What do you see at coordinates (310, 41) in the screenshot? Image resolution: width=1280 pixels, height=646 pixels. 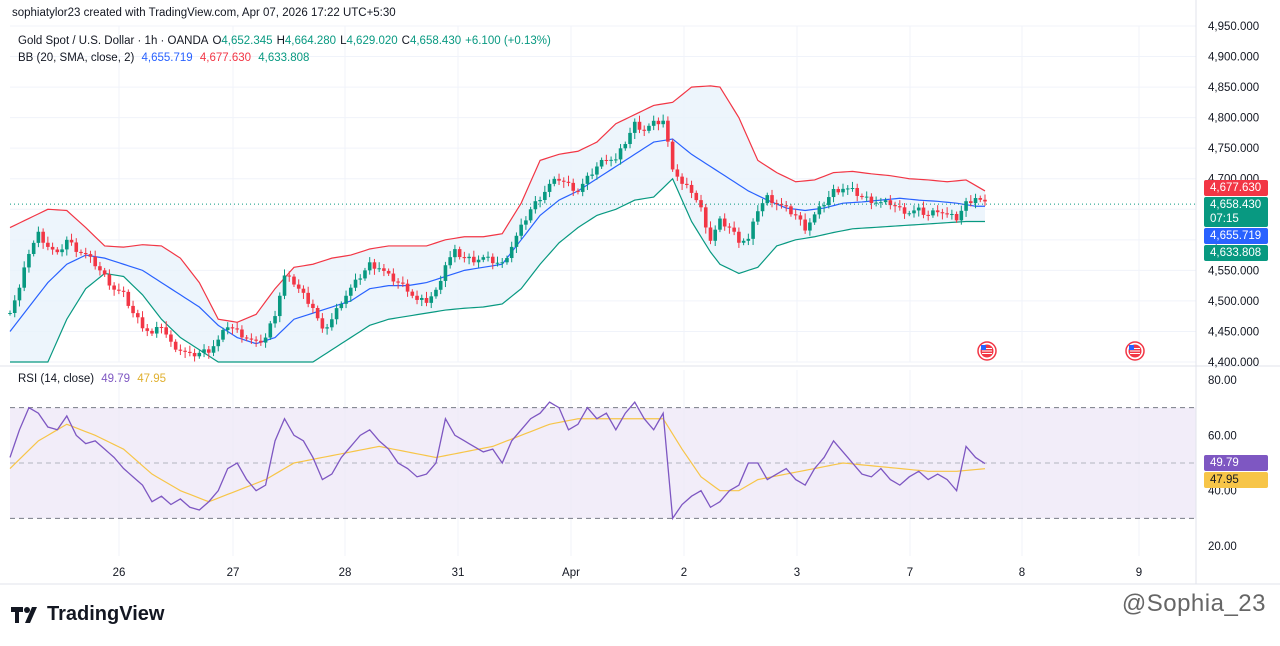 I see `high-value: 4,664.280` at bounding box center [310, 41].